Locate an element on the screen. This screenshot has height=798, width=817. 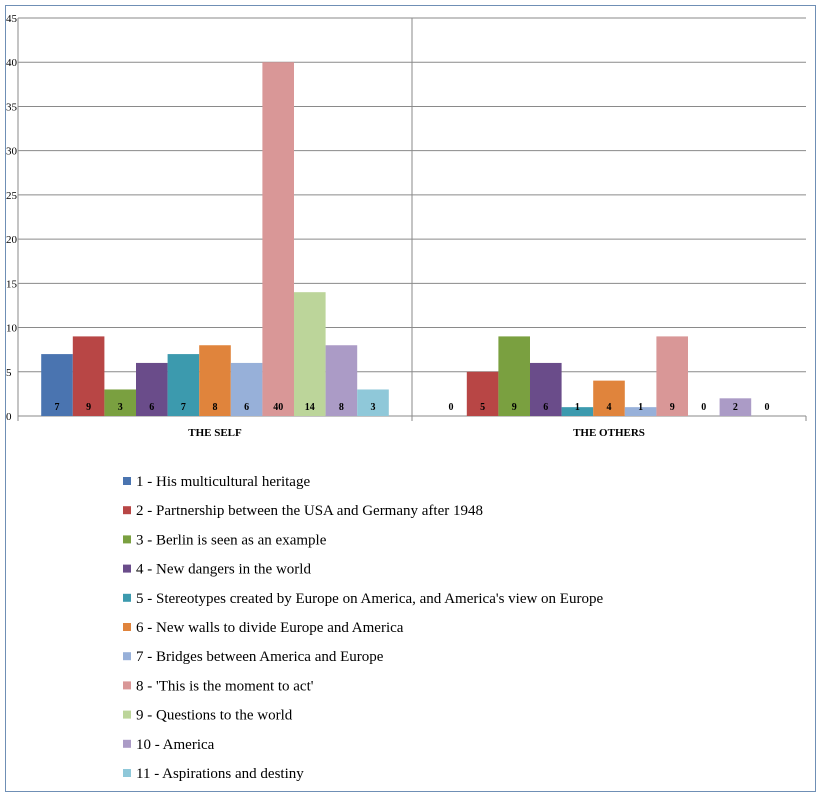
y-tick-label: 5 is located at coordinates (9, 373).